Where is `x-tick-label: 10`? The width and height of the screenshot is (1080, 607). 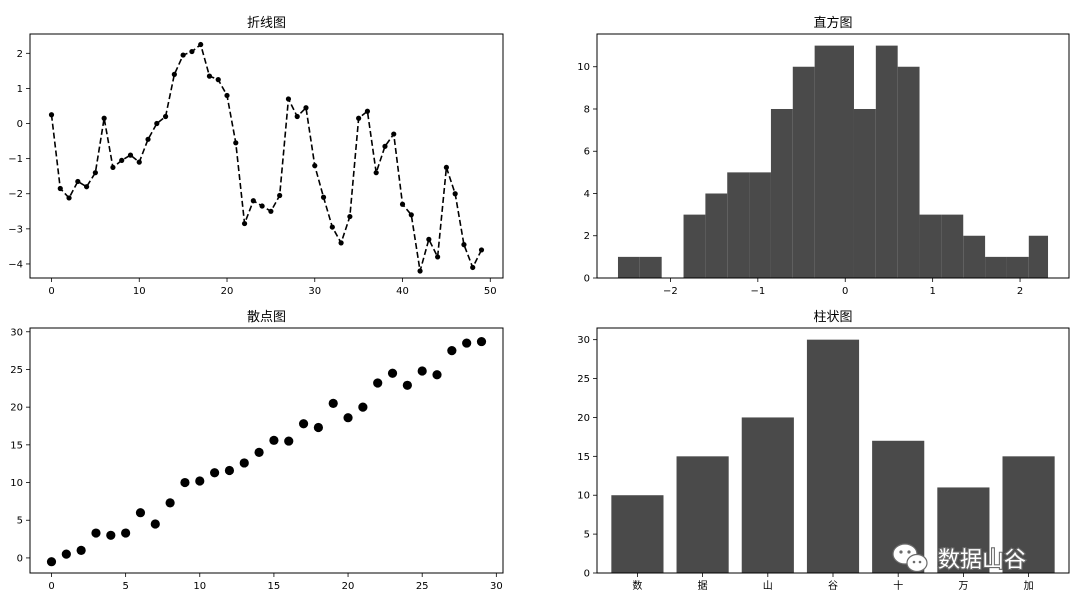 x-tick-label: 10 is located at coordinates (139, 291).